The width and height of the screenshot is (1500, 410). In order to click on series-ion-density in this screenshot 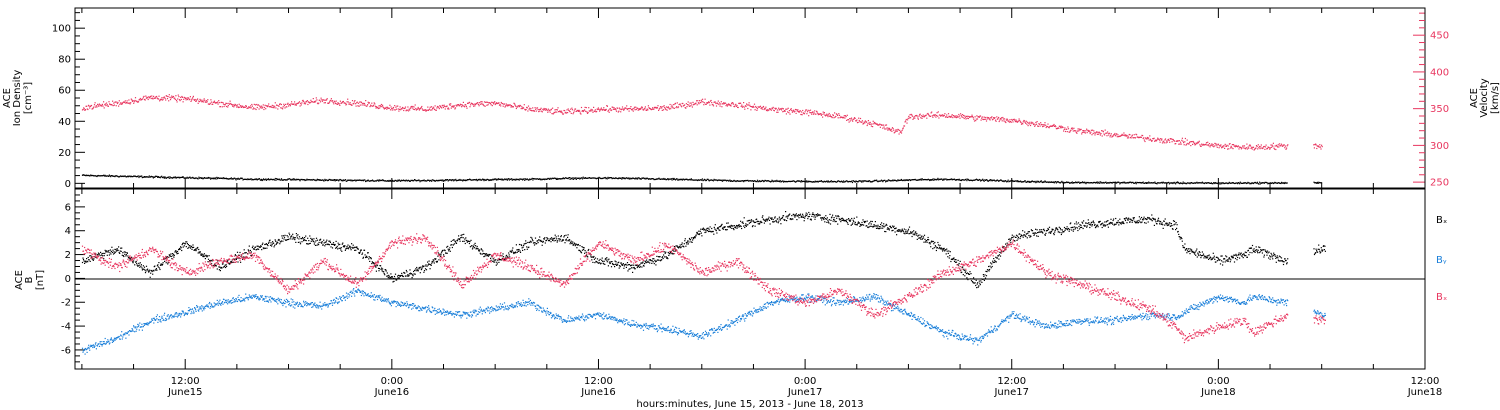, I will do `click(702, 179)`.